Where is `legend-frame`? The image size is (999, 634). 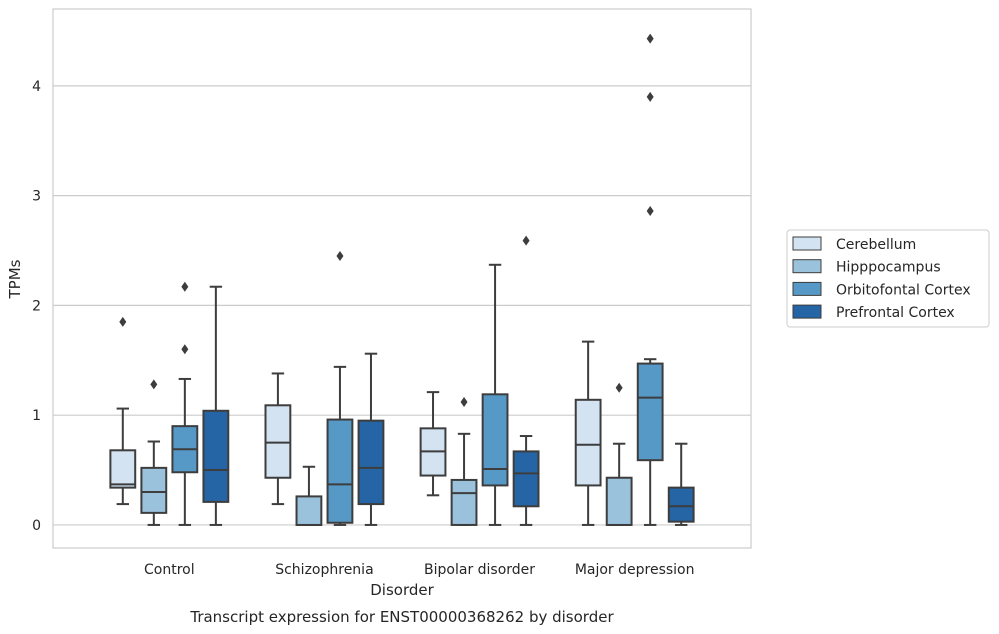
legend-frame is located at coordinates (888, 278).